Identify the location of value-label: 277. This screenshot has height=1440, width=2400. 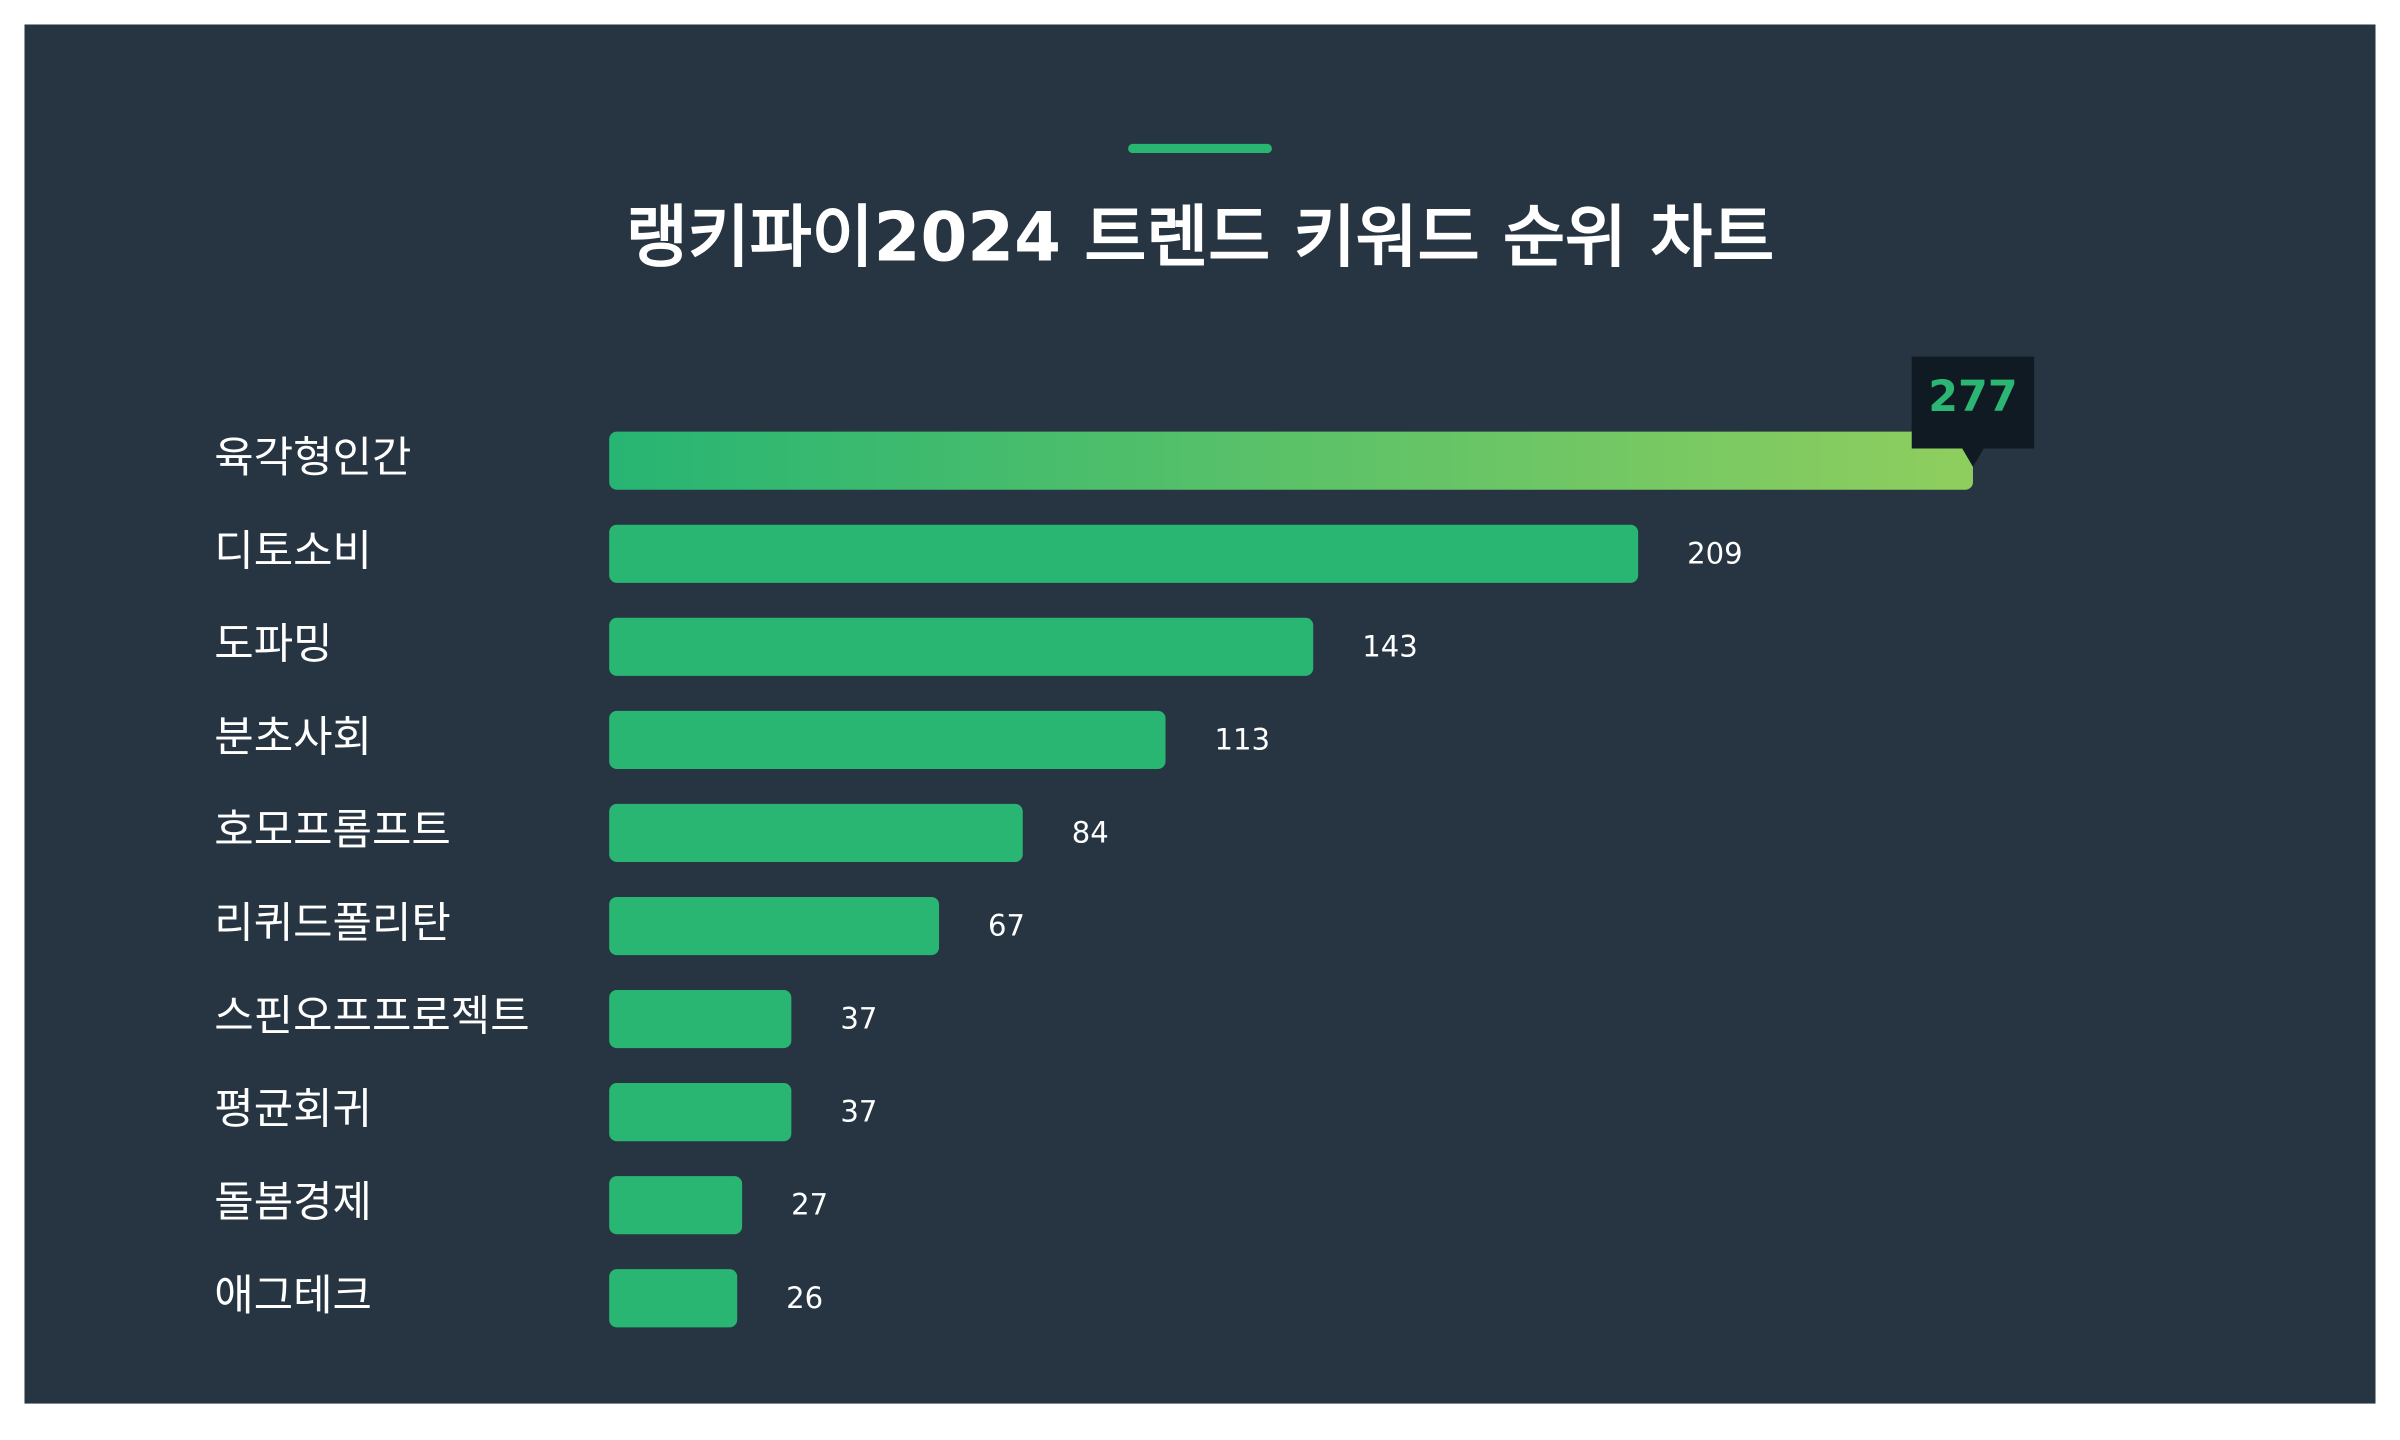
(1972, 397).